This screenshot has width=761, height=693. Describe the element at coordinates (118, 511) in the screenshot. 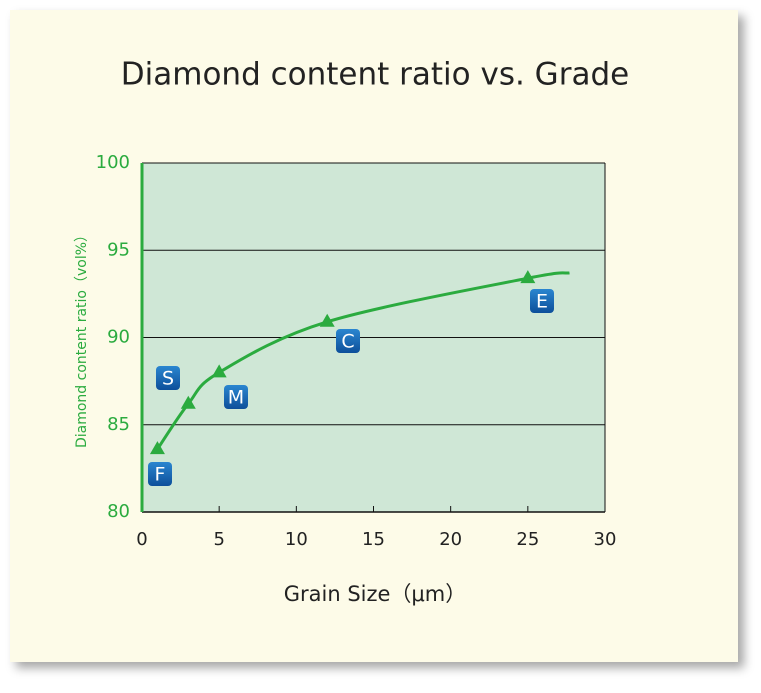

I see `y-tick-label: 80` at that location.